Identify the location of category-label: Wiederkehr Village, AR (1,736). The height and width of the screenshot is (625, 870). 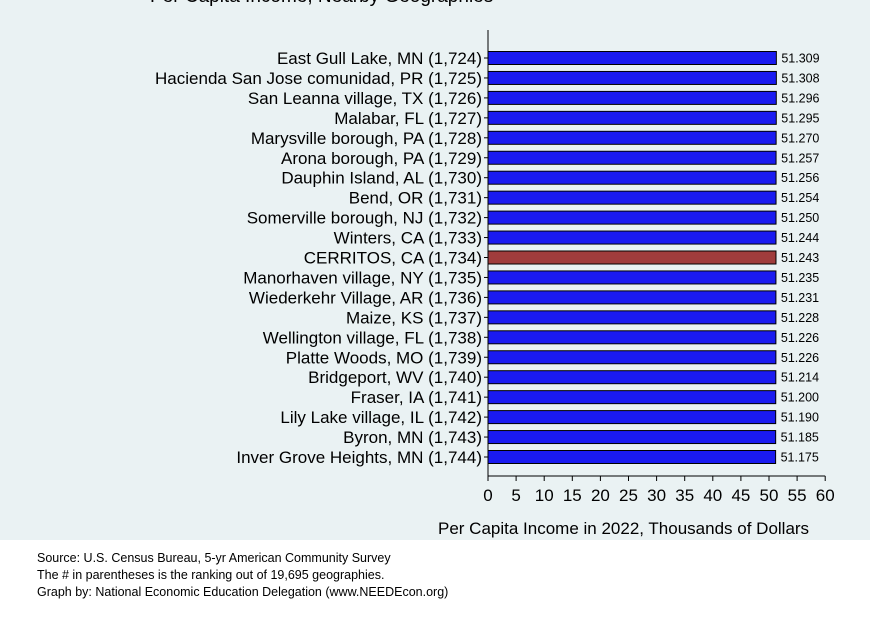
(365, 297).